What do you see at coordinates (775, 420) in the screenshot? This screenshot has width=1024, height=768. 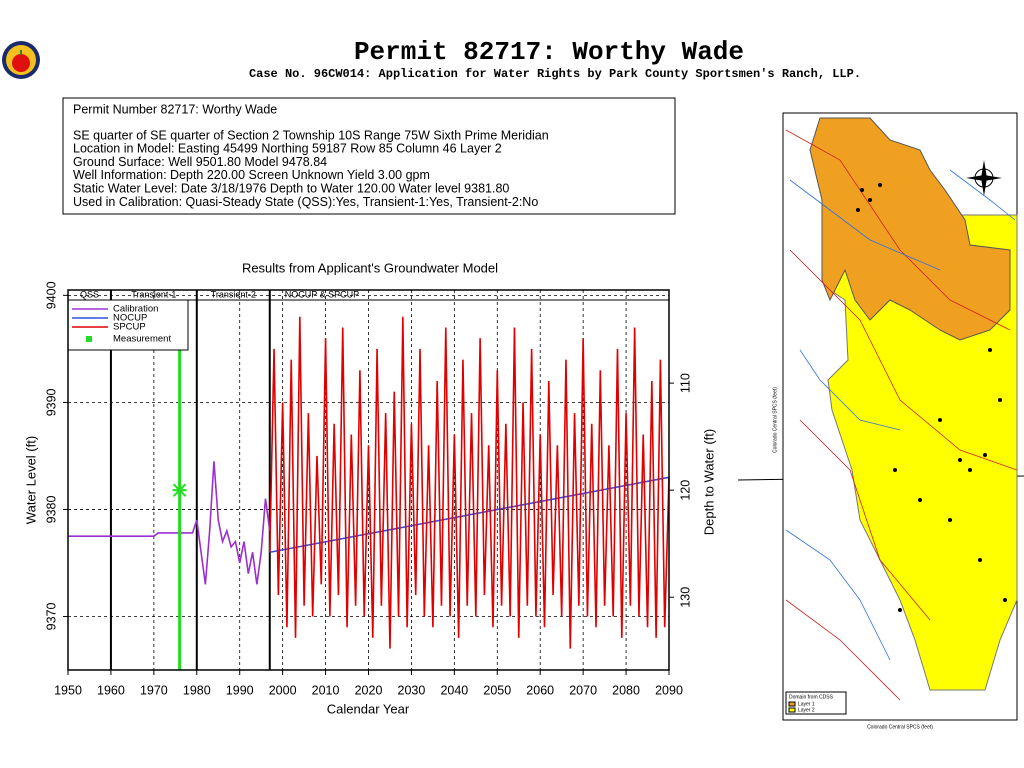 I see `map-y-label: Colorado Central SPCS (feet)` at bounding box center [775, 420].